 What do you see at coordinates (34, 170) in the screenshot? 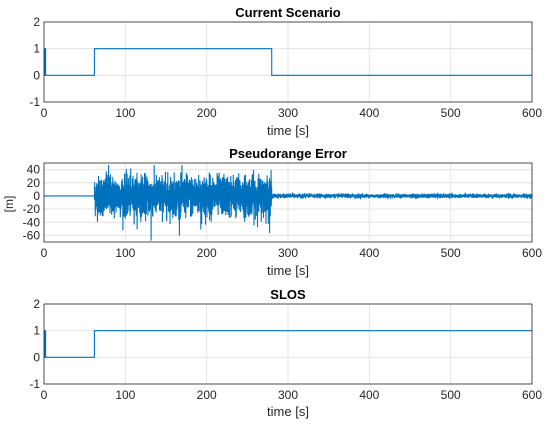
I see `y-tick-label: 40` at bounding box center [34, 170].